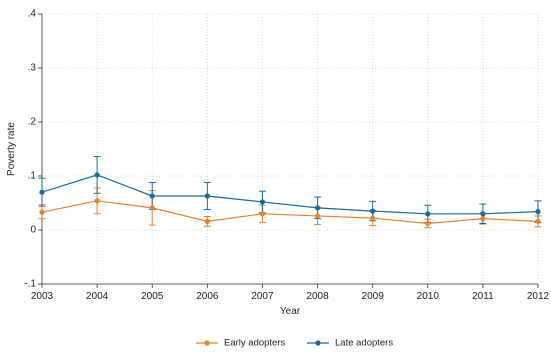  Describe the element at coordinates (290, 212) in the screenshot. I see `early-adopters-line` at that location.